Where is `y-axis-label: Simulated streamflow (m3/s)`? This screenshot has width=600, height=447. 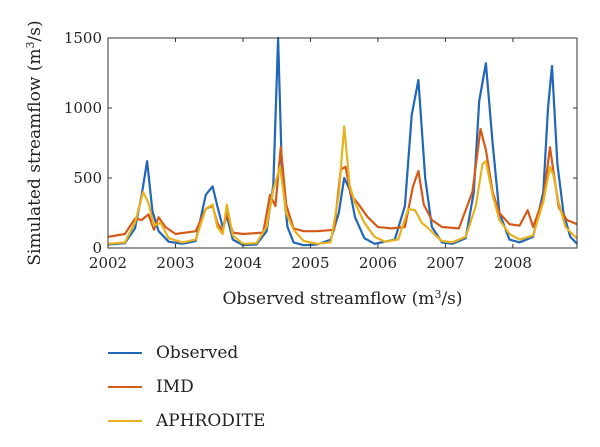
y-axis-label: Simulated streamflow (m3/s) is located at coordinates (35, 142).